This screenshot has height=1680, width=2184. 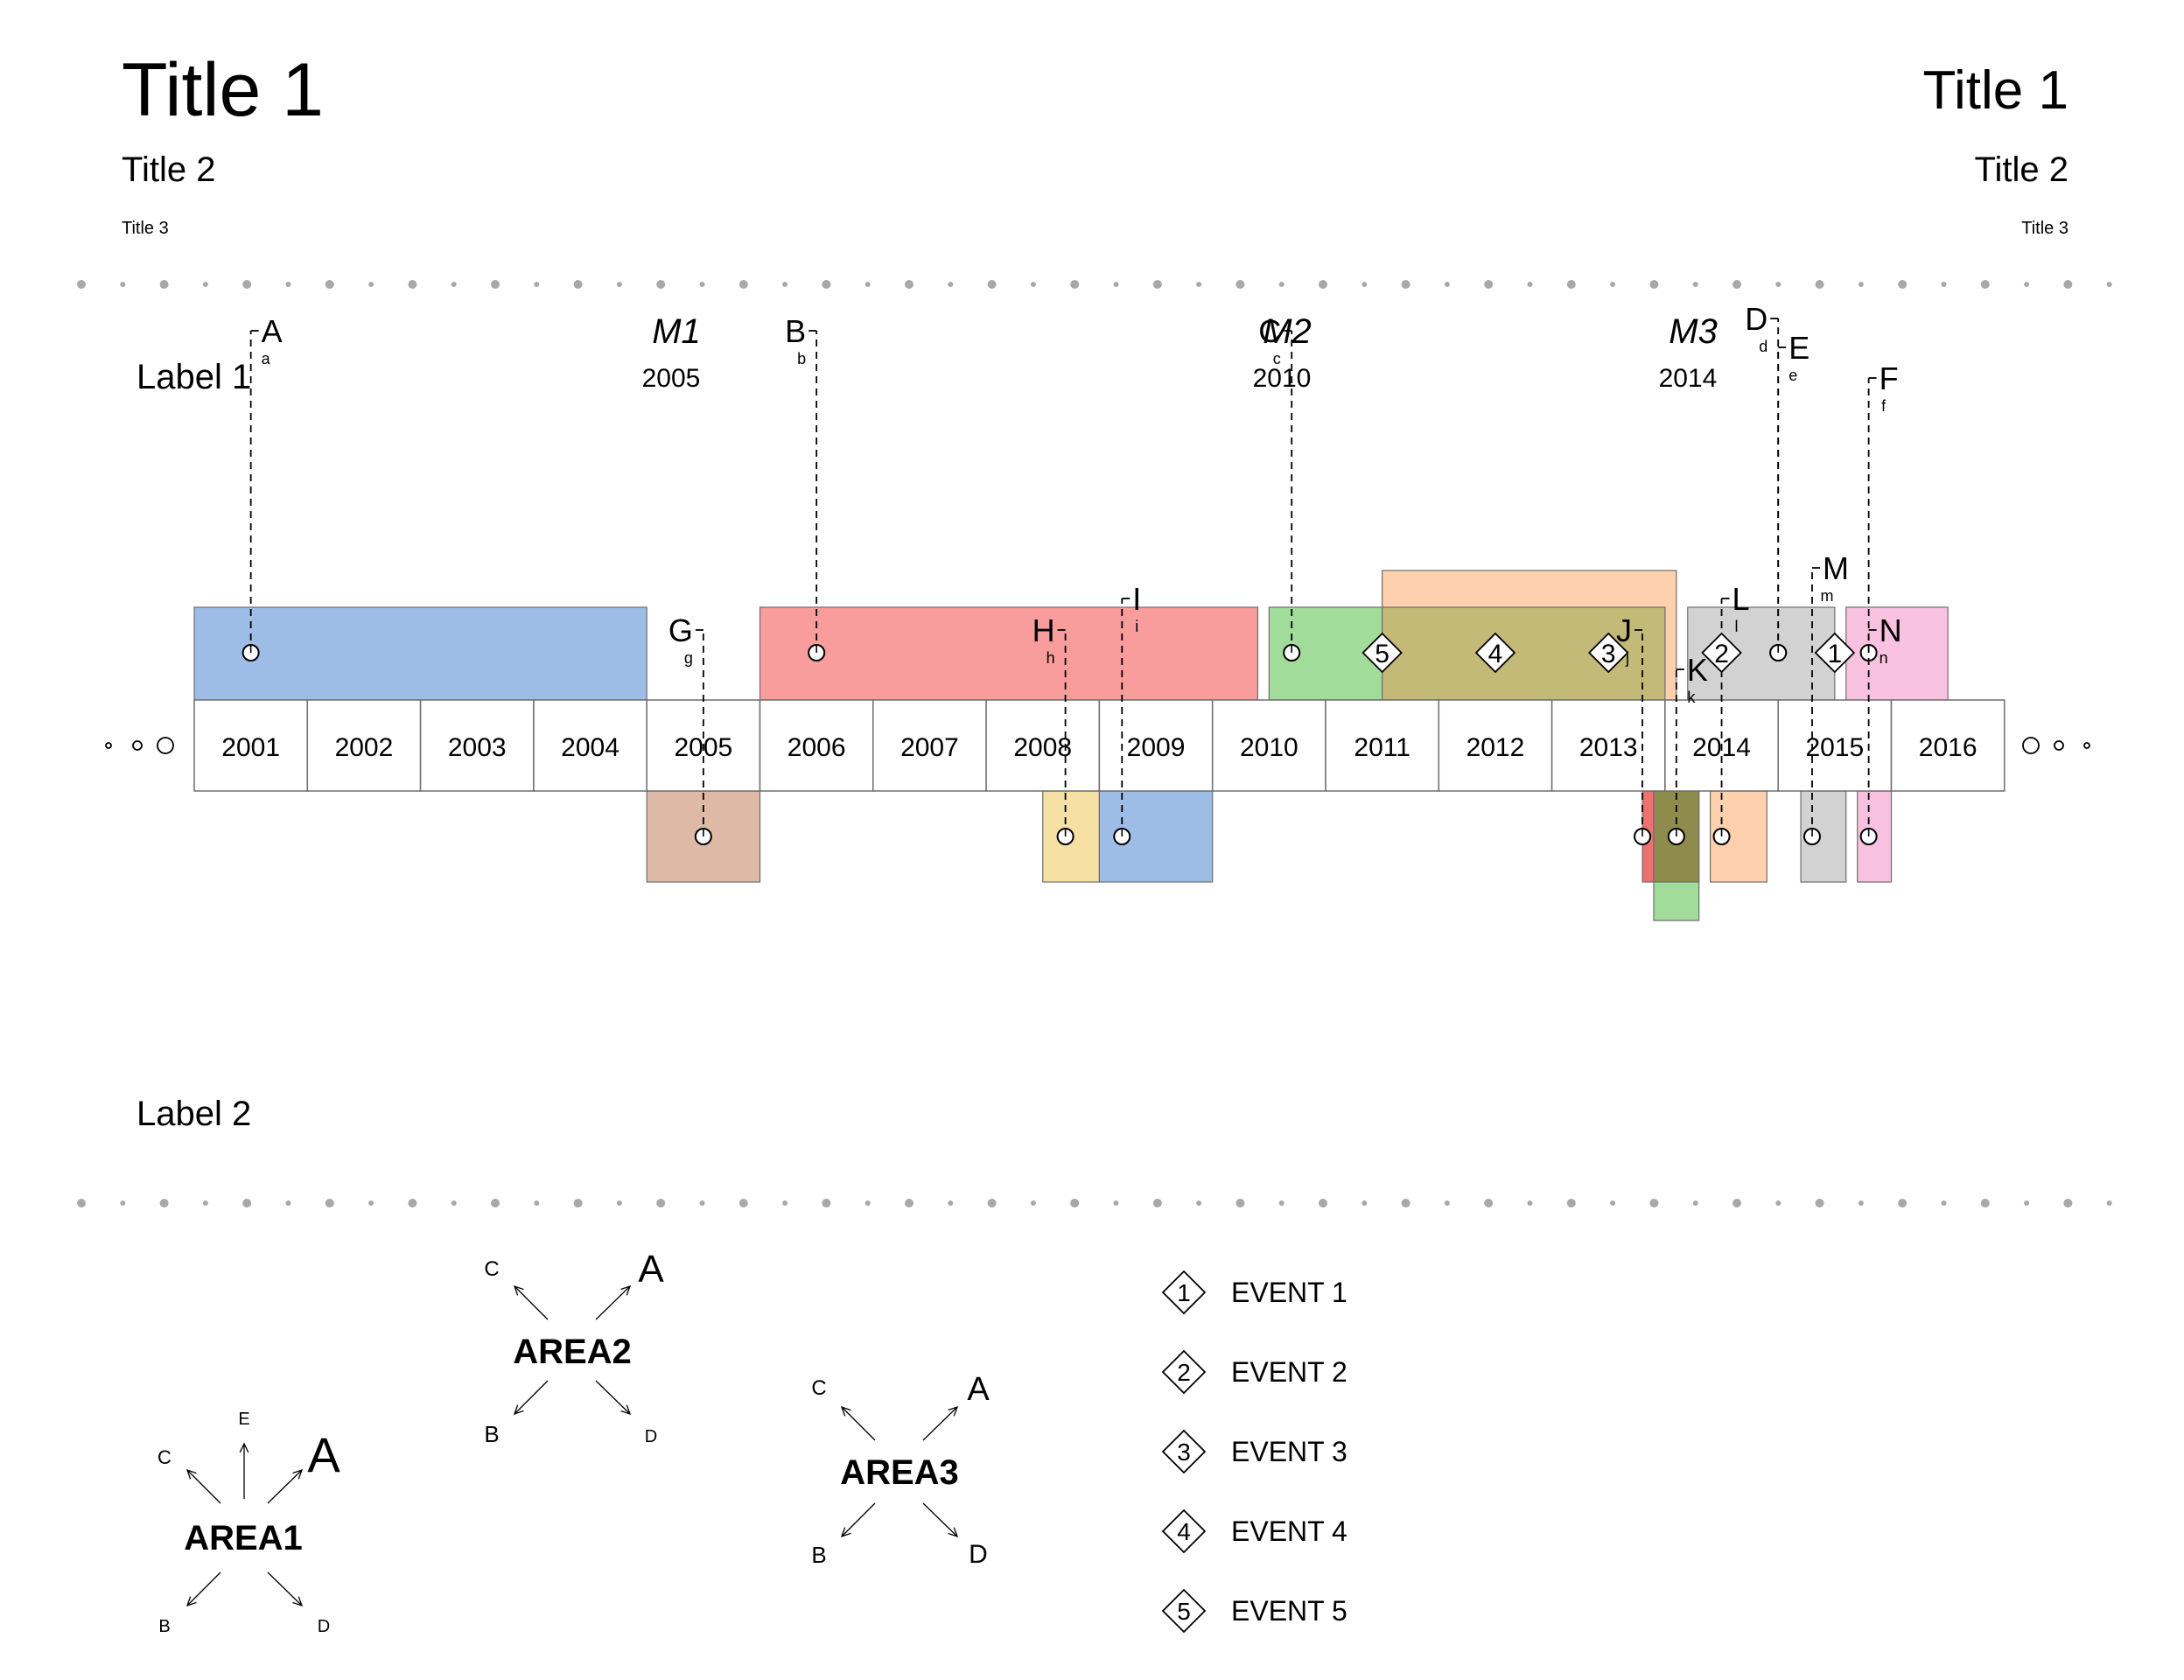 I want to click on event-diamond-number: 5, so click(x=1382, y=654).